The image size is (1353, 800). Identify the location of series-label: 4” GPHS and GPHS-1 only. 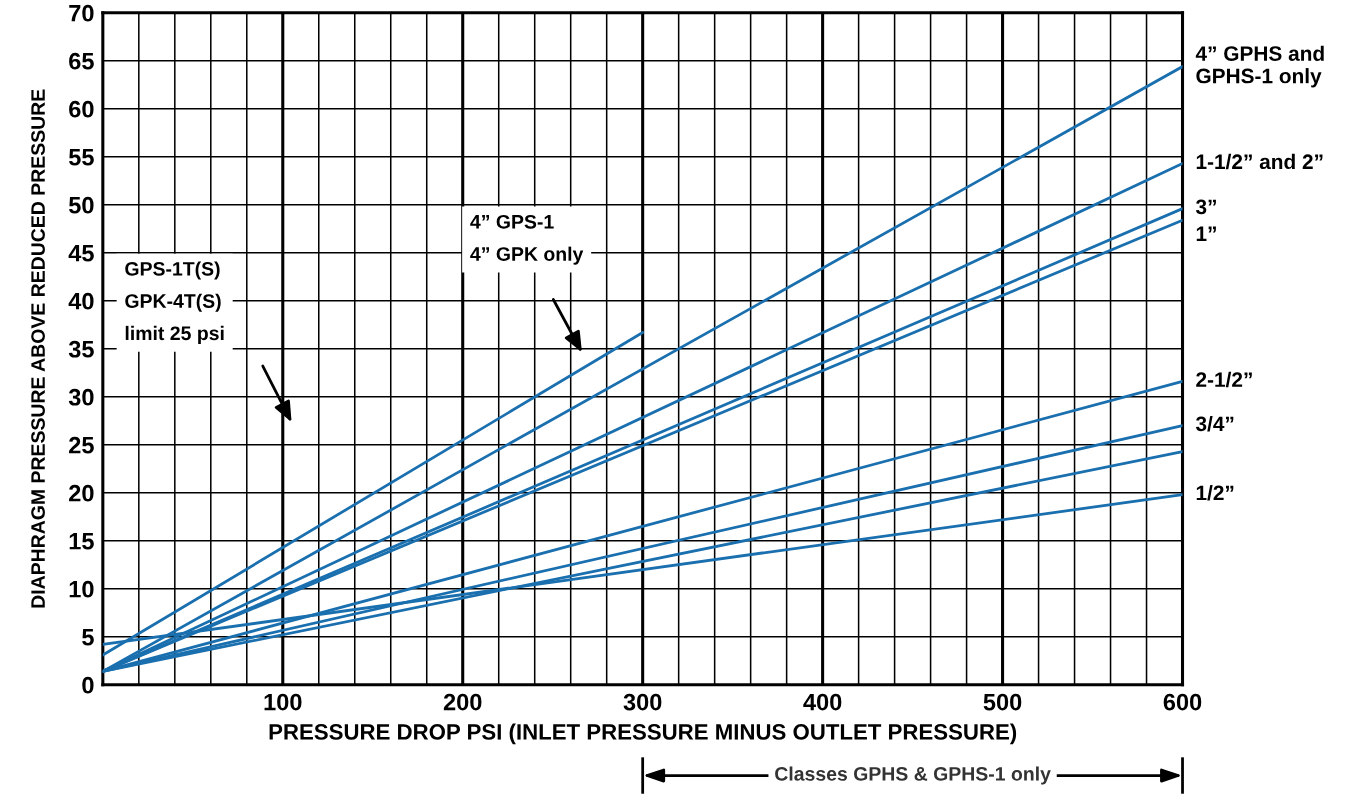
(1259, 66).